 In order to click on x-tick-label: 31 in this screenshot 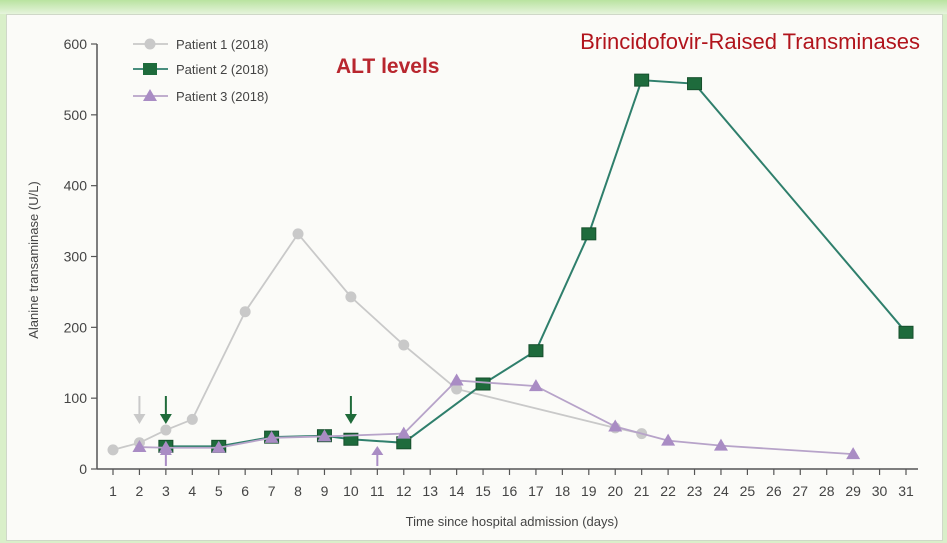, I will do `click(906, 491)`.